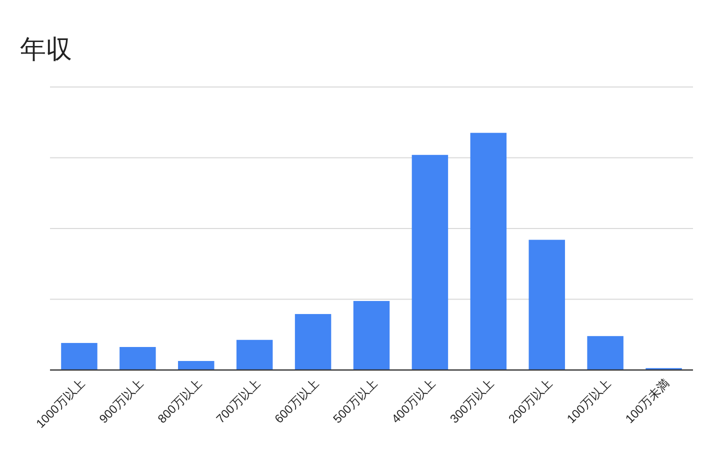  What do you see at coordinates (238, 401) in the screenshot?
I see `x-tick-label: 700万以上` at bounding box center [238, 401].